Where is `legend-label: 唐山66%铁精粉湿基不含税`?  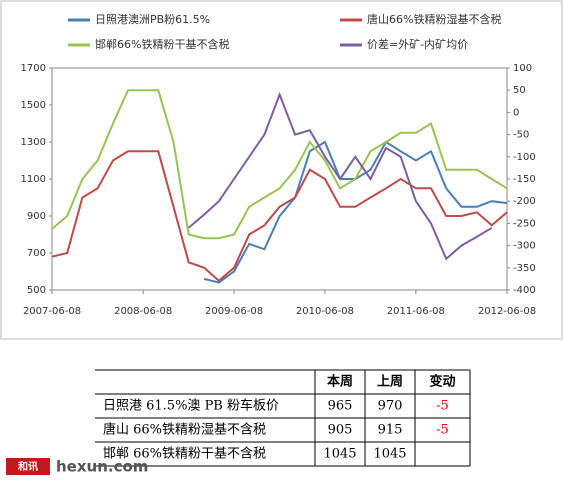 legend-label: 唐山66%铁精粉湿基不含税 is located at coordinates (434, 19).